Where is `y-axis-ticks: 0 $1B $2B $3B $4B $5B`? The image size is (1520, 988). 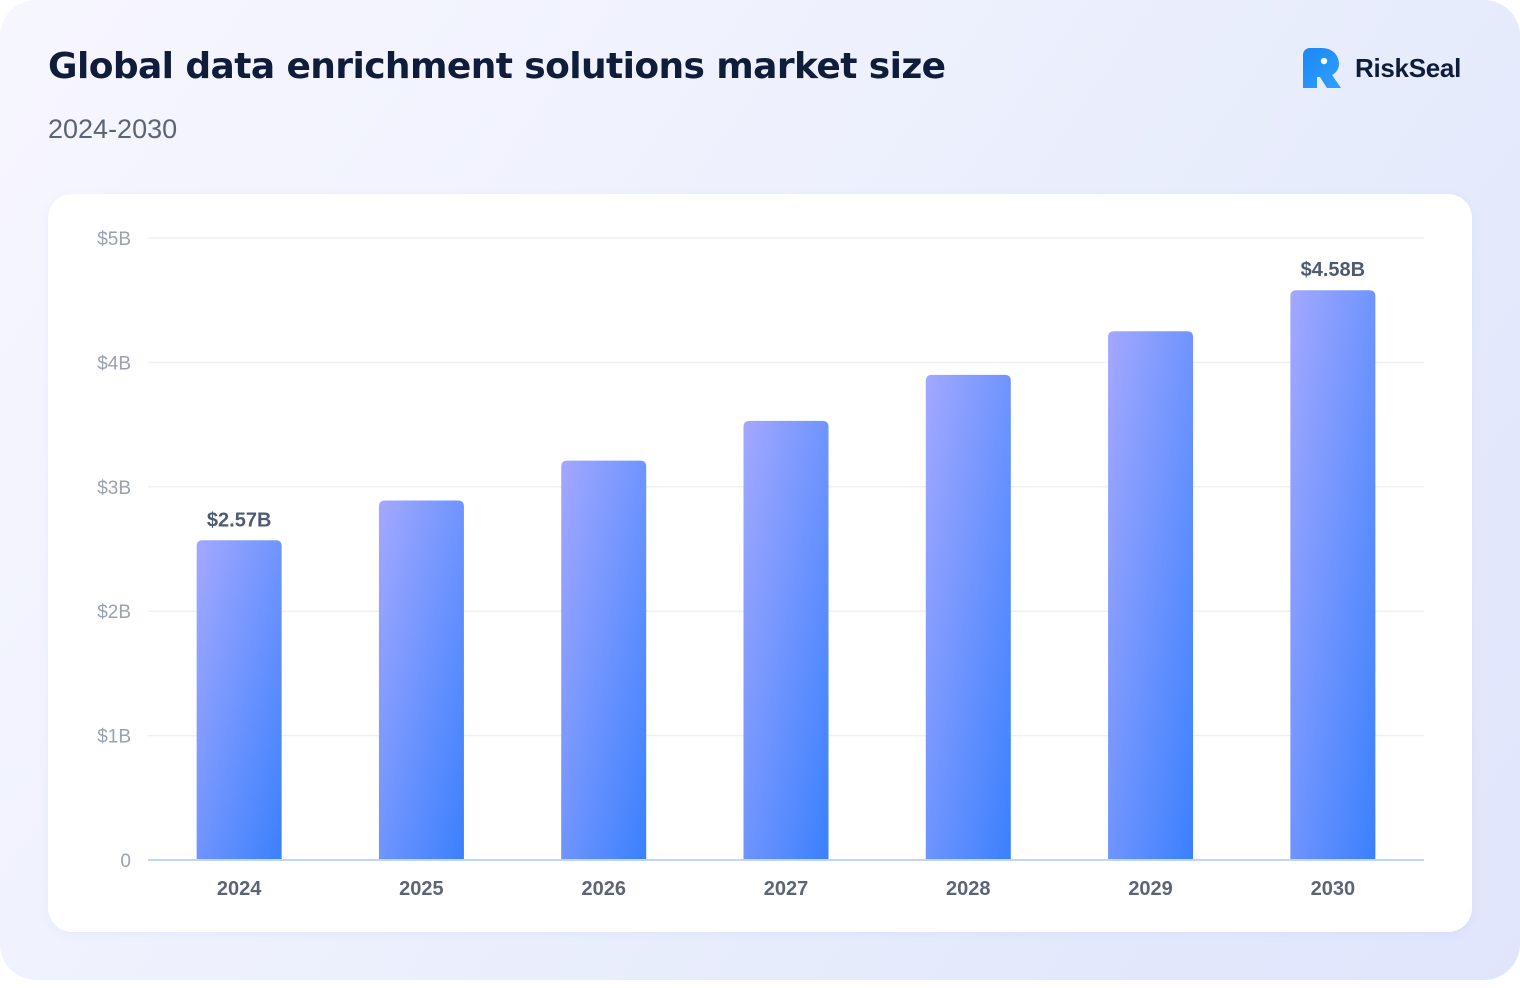
y-axis-ticks: 0 $1B $2B $3B $4B $5B is located at coordinates (114, 550).